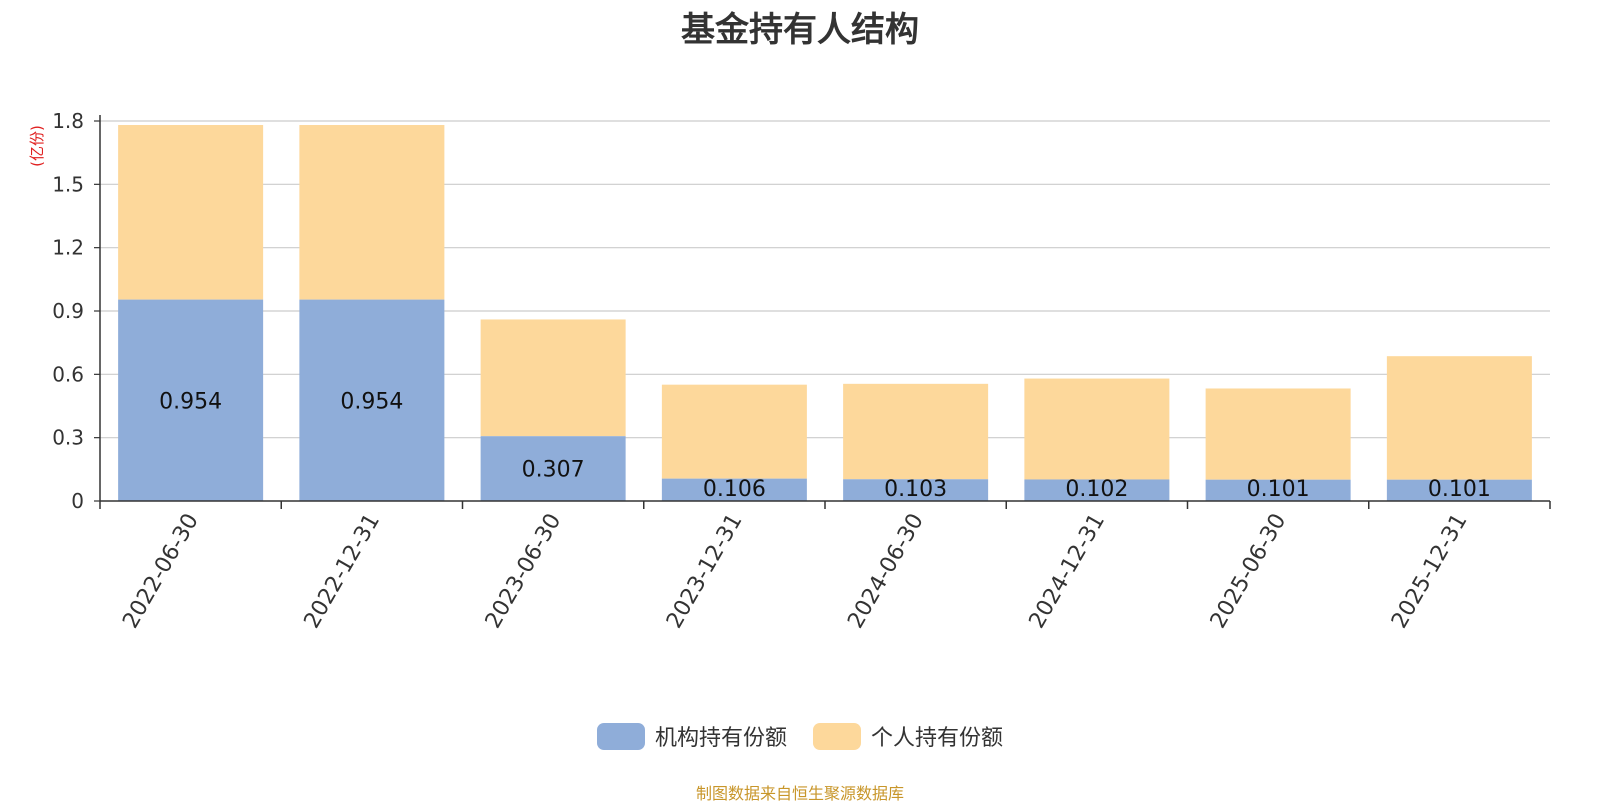 The width and height of the screenshot is (1600, 804). I want to click on data-label-institutional: 0.102, so click(1096, 489).